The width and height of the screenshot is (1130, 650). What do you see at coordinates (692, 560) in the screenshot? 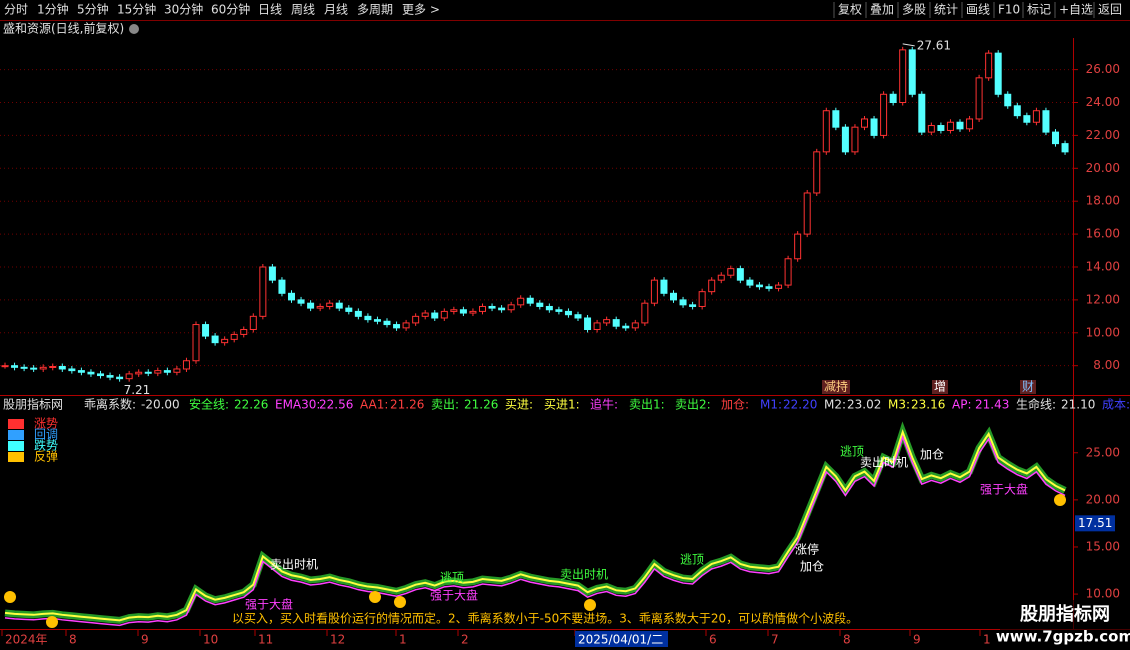
I see `signal-label: 逃顶` at bounding box center [692, 560].